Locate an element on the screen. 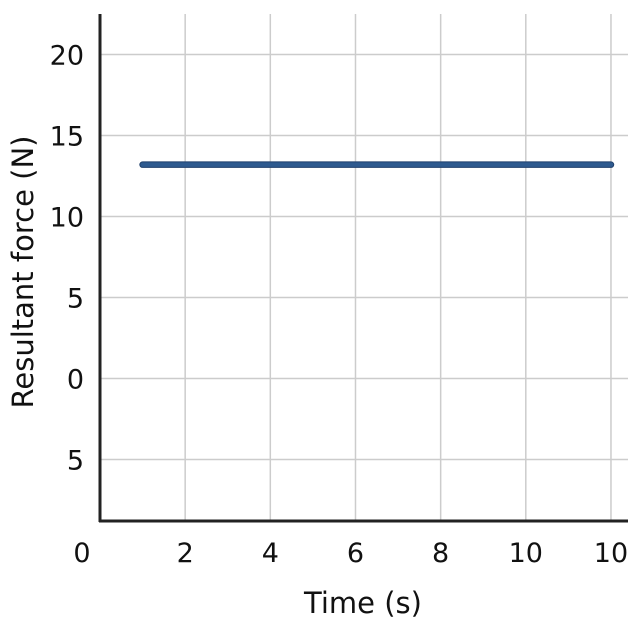  x-tick-label: 8 is located at coordinates (440, 553).